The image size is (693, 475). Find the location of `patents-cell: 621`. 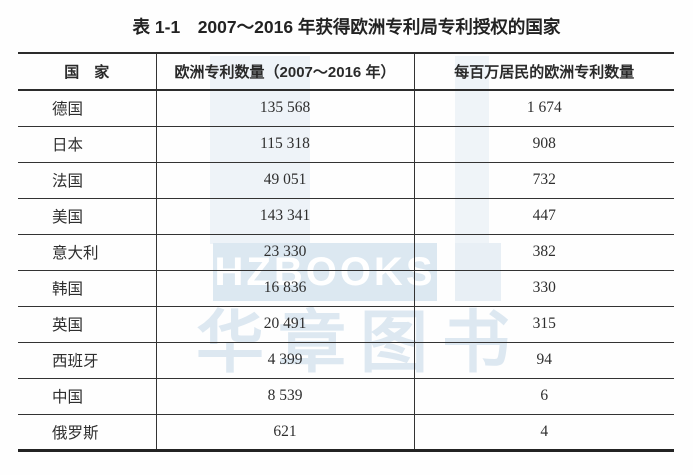

patents-cell: 621 is located at coordinates (284, 432).